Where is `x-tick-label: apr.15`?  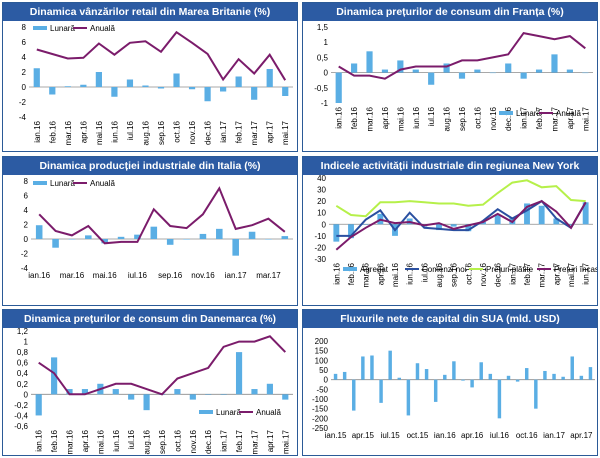
x-tick-label: apr.15 is located at coordinates (363, 435).